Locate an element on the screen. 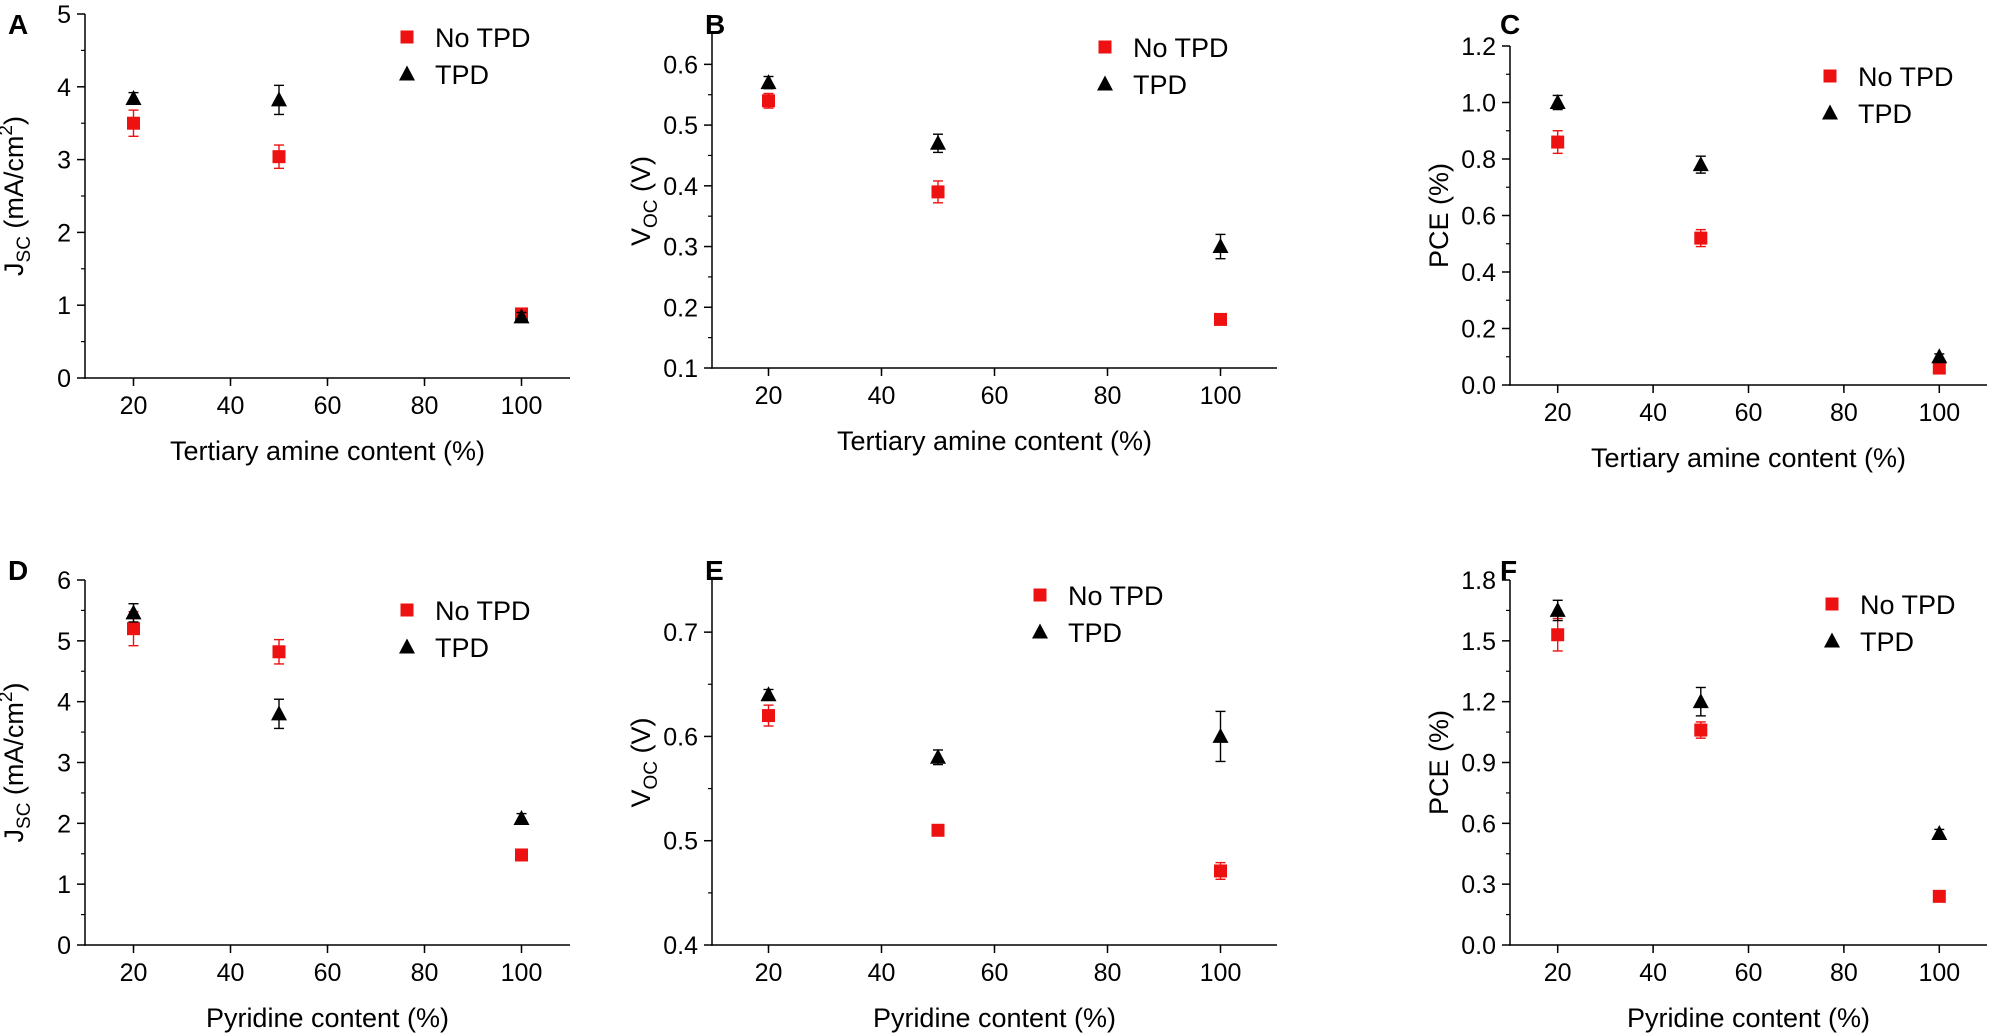 This screenshot has width=2000, height=1036. y-tick-label: 1 is located at coordinates (64, 885).